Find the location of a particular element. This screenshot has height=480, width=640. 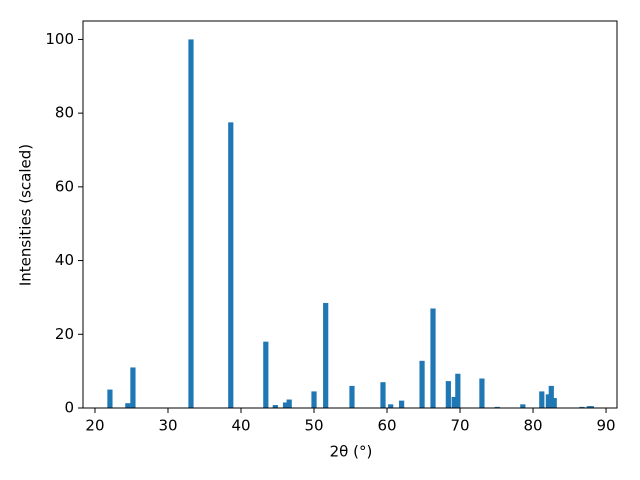

y-tick-label: 100 is located at coordinates (59, 39).